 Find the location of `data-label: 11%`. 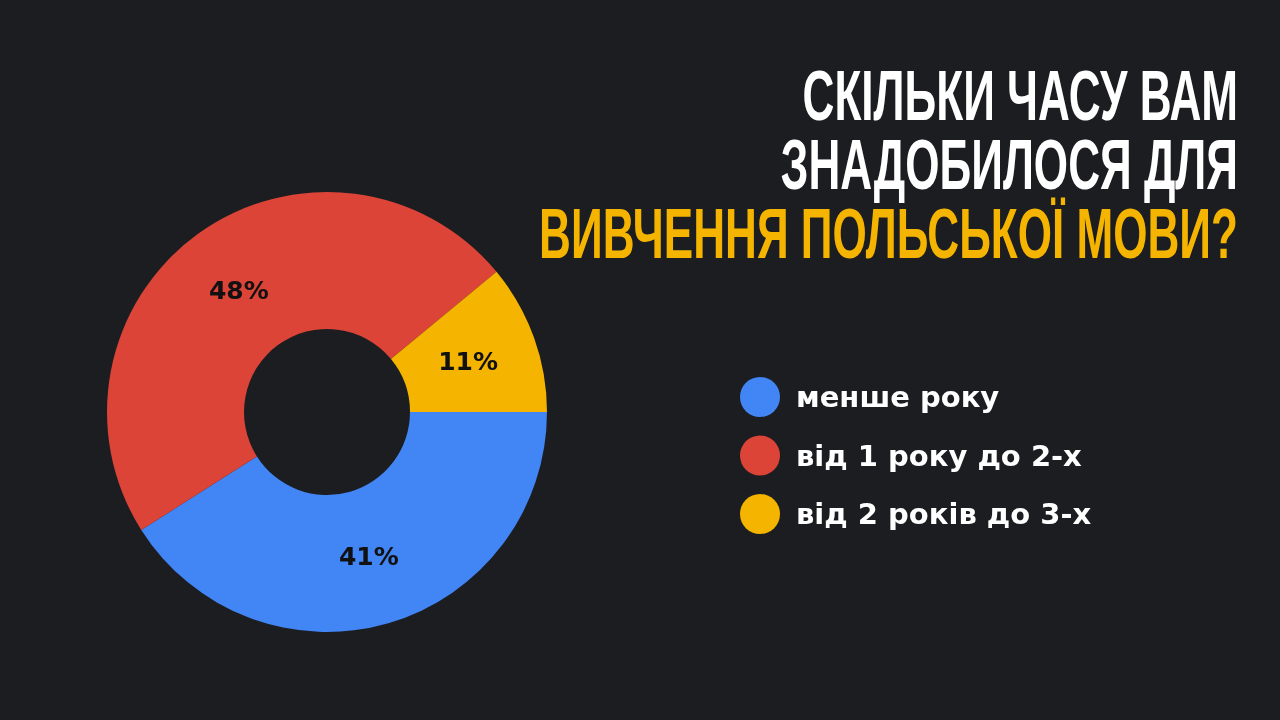

data-label: 11% is located at coordinates (468, 361).